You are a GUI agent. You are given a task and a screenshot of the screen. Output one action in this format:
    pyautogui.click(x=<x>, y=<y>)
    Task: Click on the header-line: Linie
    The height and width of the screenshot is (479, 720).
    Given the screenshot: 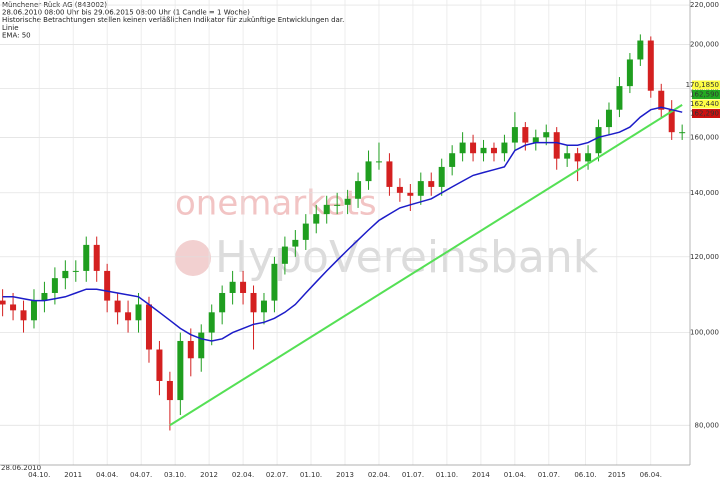 What is the action you would take?
    pyautogui.click(x=10, y=28)
    